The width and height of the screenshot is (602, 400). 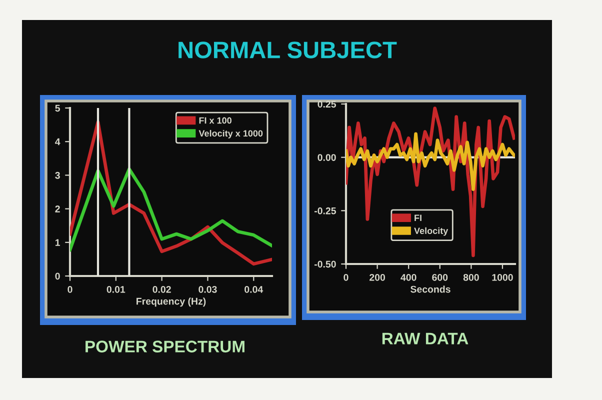 What do you see at coordinates (327, 104) in the screenshot?
I see `y-tick-label: 0.25` at bounding box center [327, 104].